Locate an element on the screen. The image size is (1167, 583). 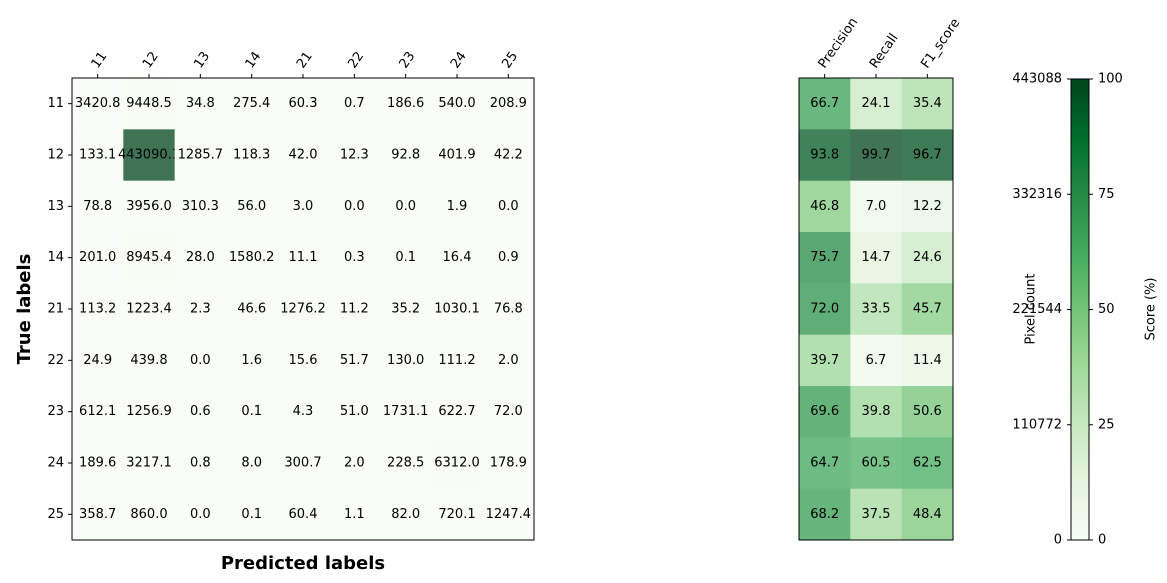
cell-value-label: 46.6 is located at coordinates (251, 309).